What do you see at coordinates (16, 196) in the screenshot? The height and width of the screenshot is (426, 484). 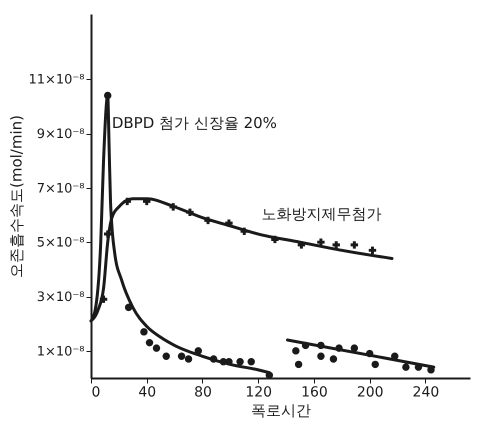 I see `y-axis-title: 오존흡수속도(mol/min)` at bounding box center [16, 196].